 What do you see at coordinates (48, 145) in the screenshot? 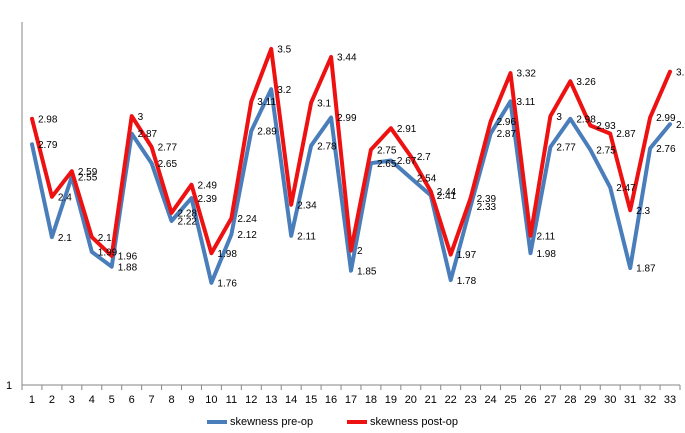
I see `data-label: 2.79` at bounding box center [48, 145].